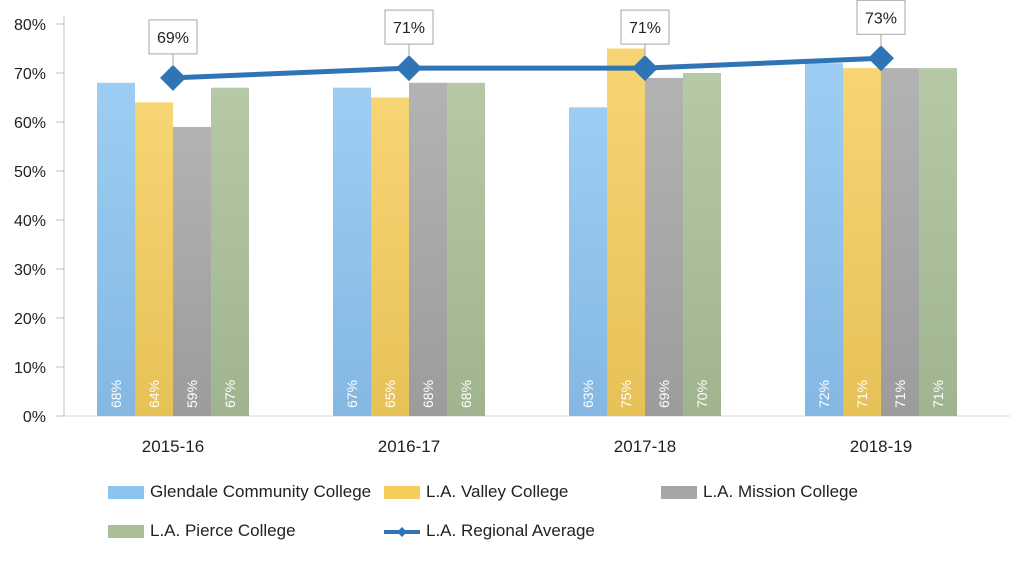 The width and height of the screenshot is (1022, 561). Describe the element at coordinates (390, 394) in the screenshot. I see `bar-data-label: 65%` at that location.